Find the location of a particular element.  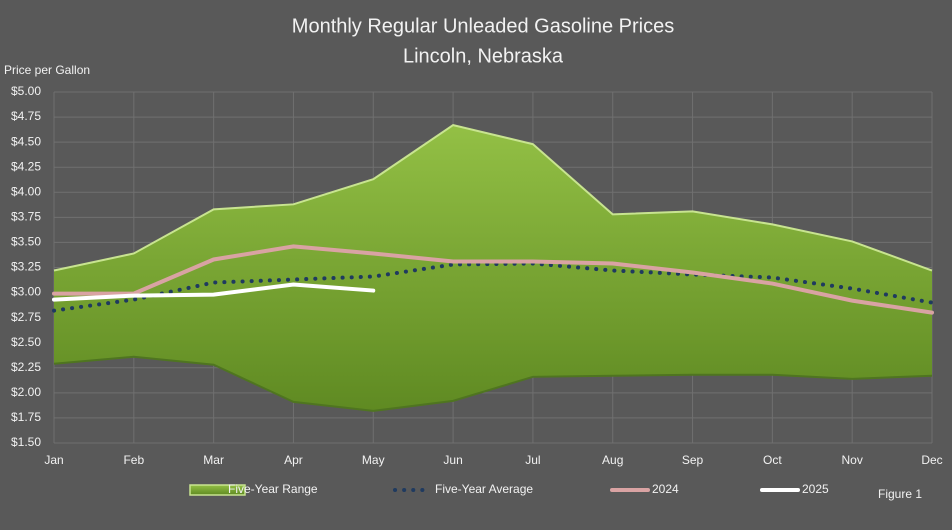

x-tick-label: Dec is located at coordinates (931, 460).